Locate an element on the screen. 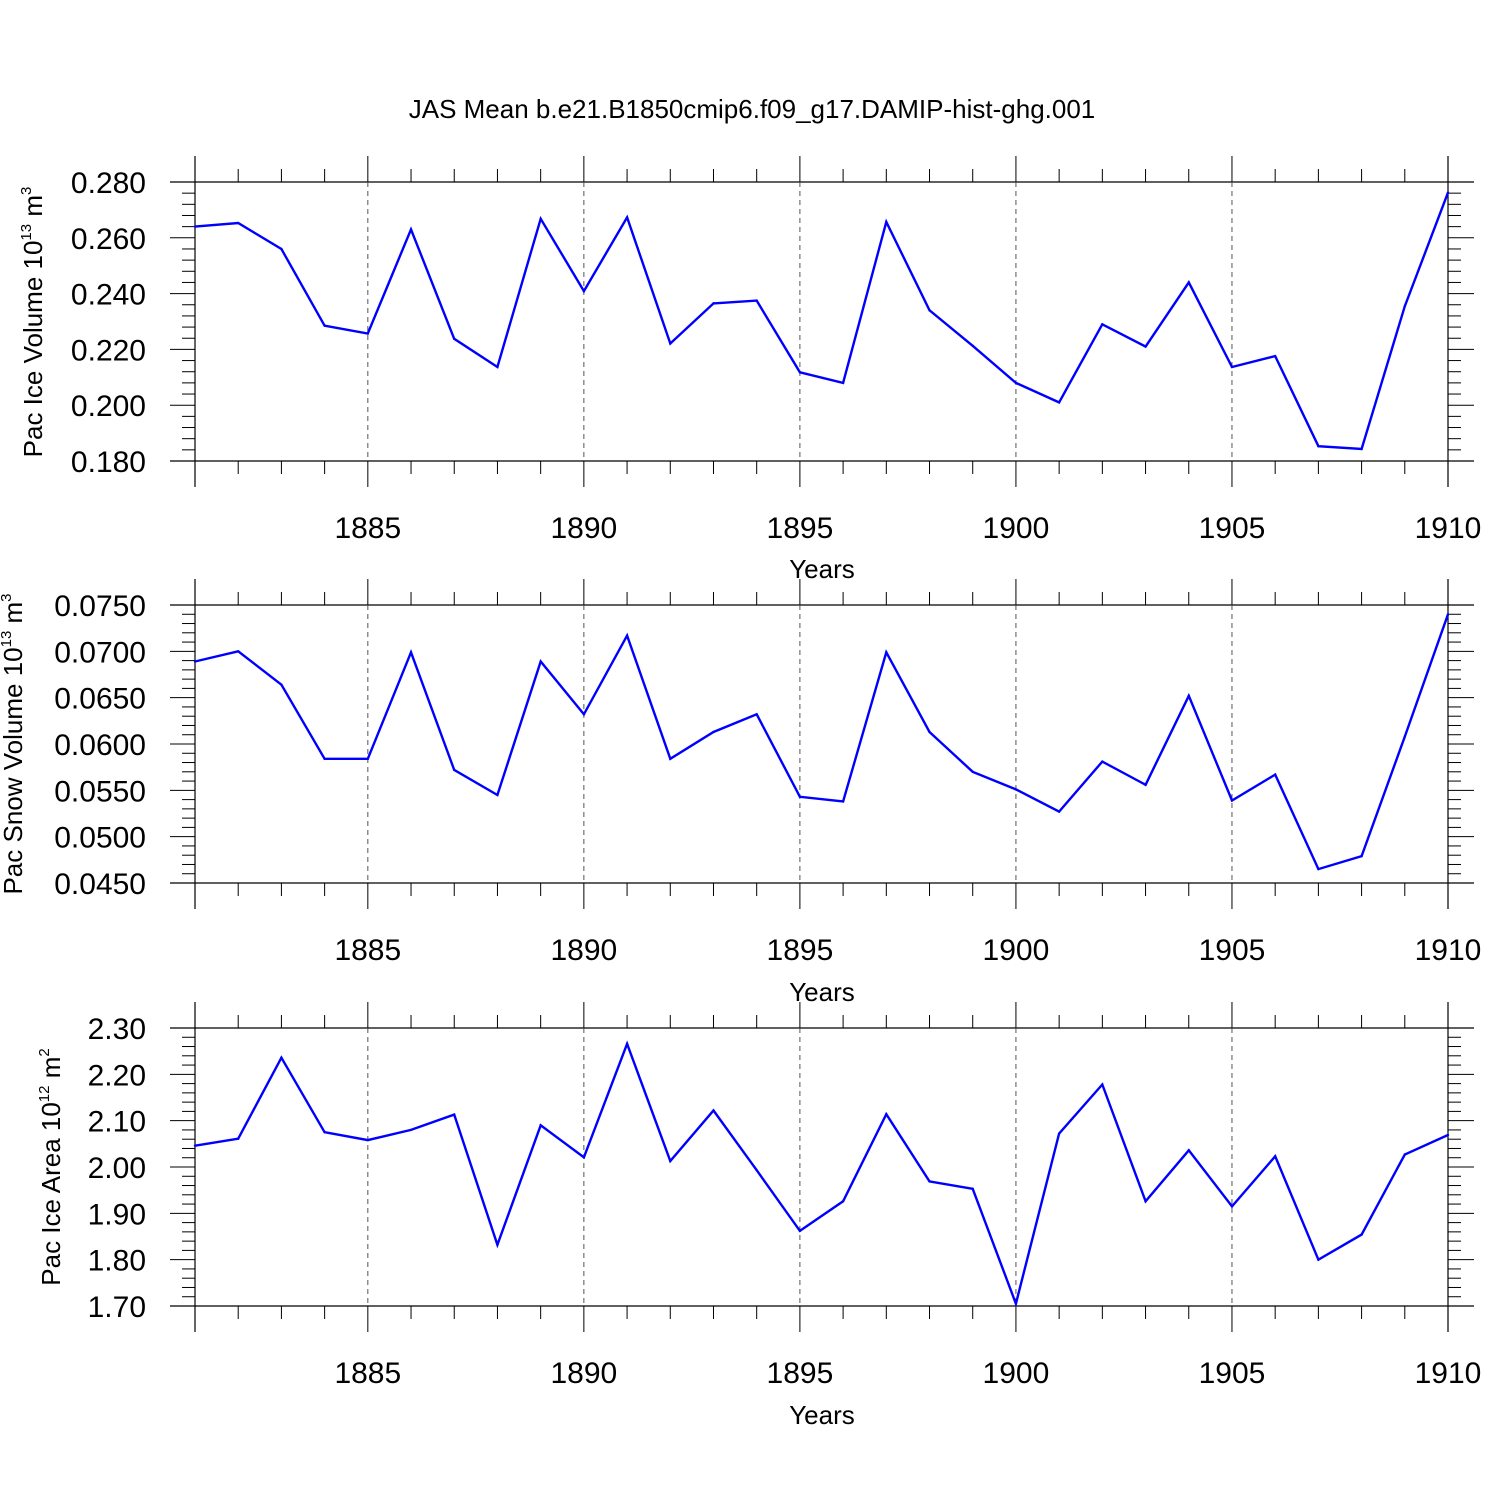 This screenshot has height=1500, width=1500. y-axis-title: Pac Ice Area 1012 m2 is located at coordinates (51, 1166).